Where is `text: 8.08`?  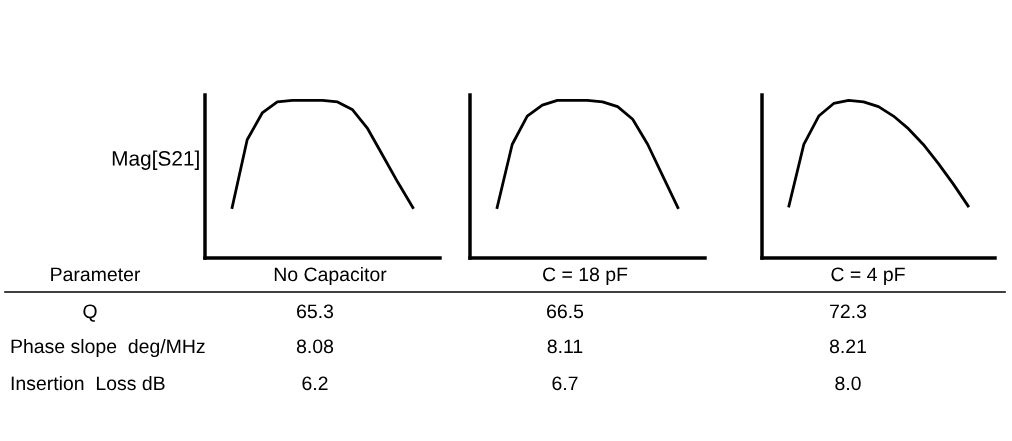
text: 8.08 is located at coordinates (315, 346).